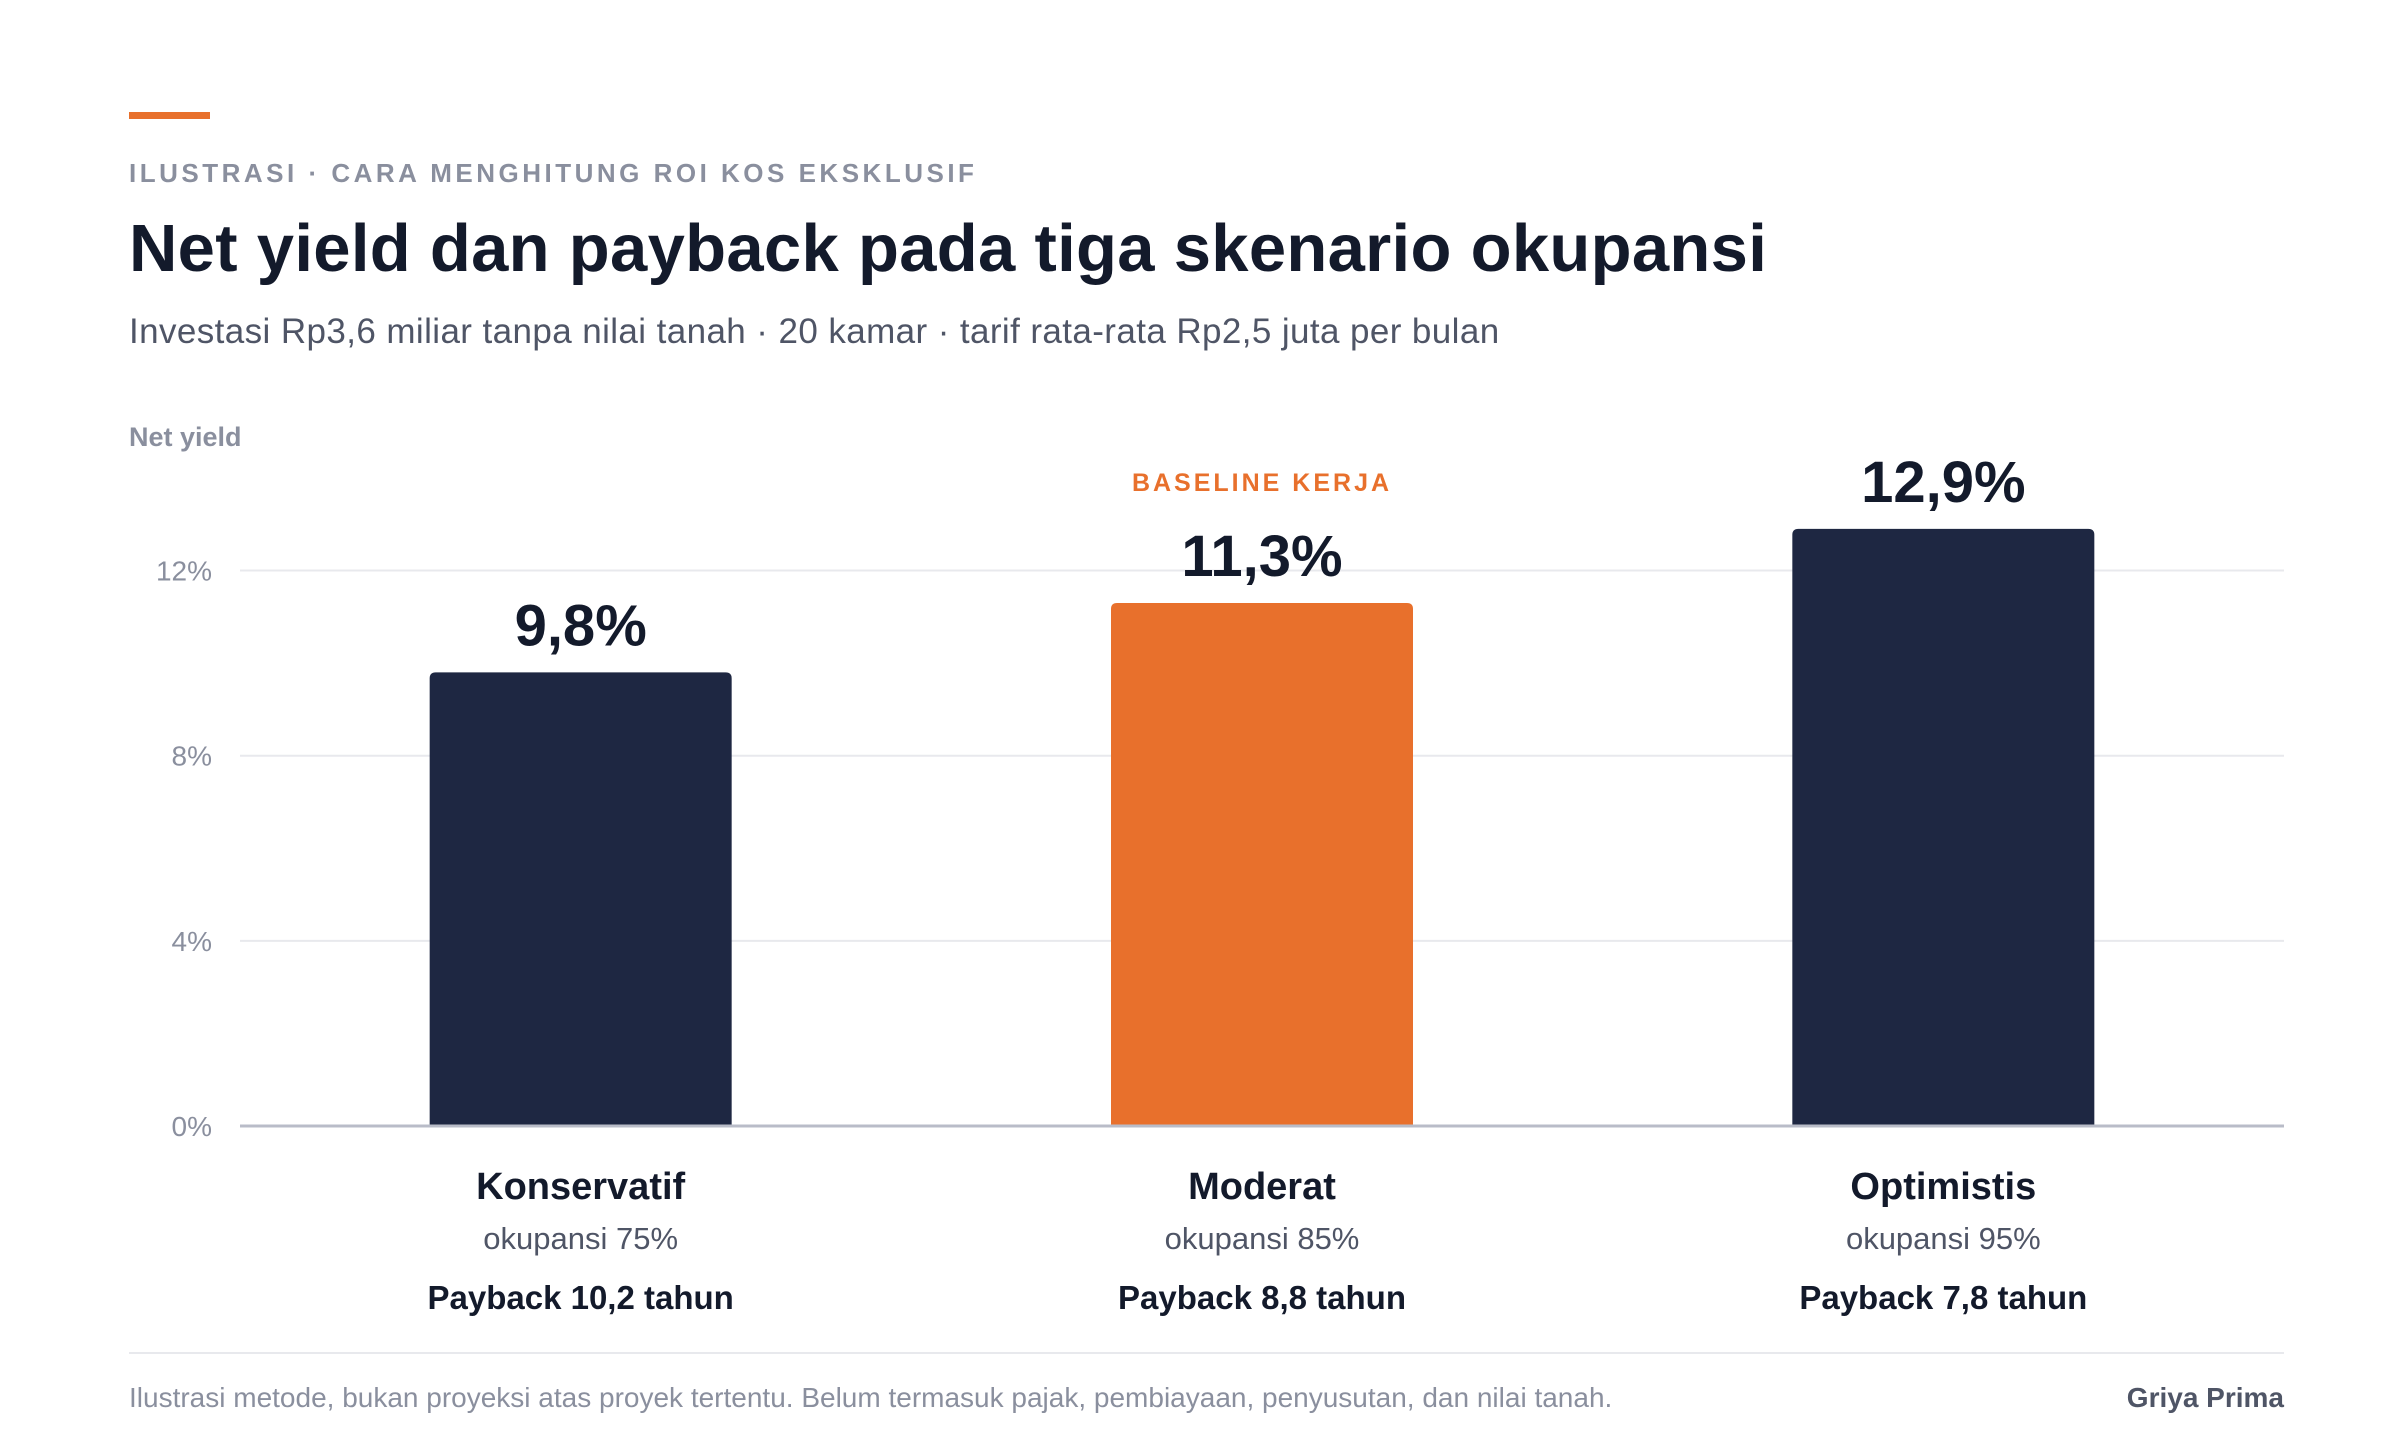 The image size is (2400, 1440). Describe the element at coordinates (581, 625) in the screenshot. I see `bar-value-label: 9,8%` at that location.